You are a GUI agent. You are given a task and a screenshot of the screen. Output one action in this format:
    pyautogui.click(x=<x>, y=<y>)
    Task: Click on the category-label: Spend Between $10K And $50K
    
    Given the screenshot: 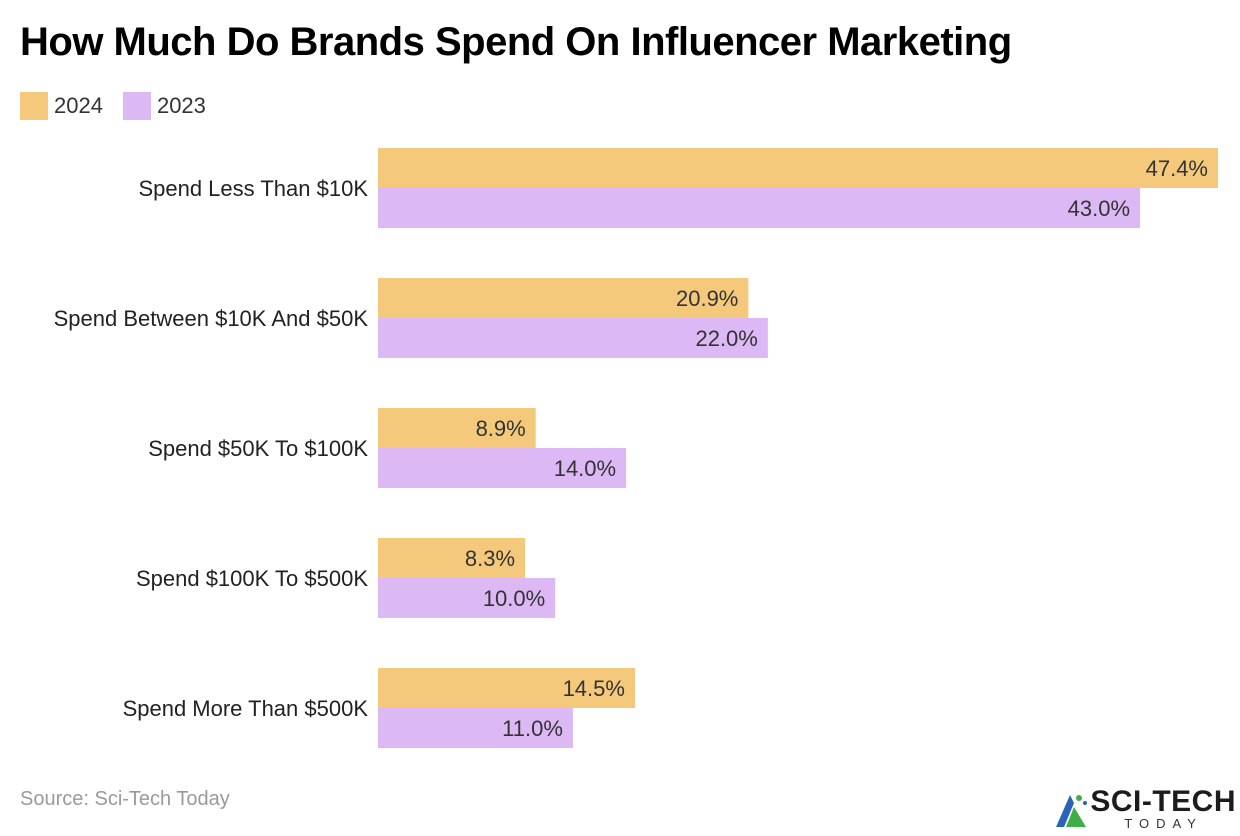 What is the action you would take?
    pyautogui.click(x=211, y=318)
    